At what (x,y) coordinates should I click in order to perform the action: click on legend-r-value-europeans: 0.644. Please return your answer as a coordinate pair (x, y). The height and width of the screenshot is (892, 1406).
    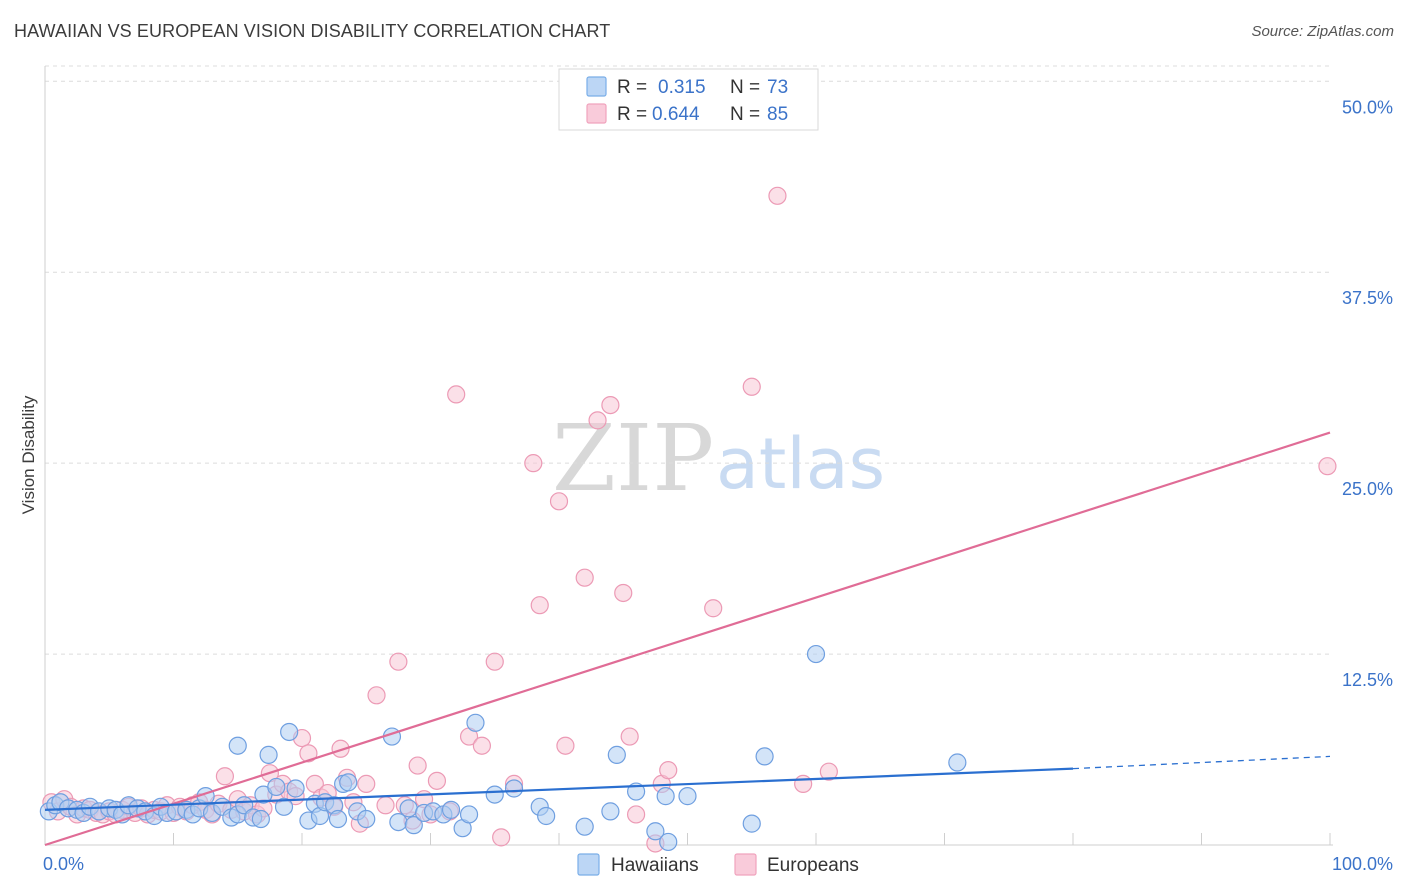
    Looking at the image, I should click on (676, 114).